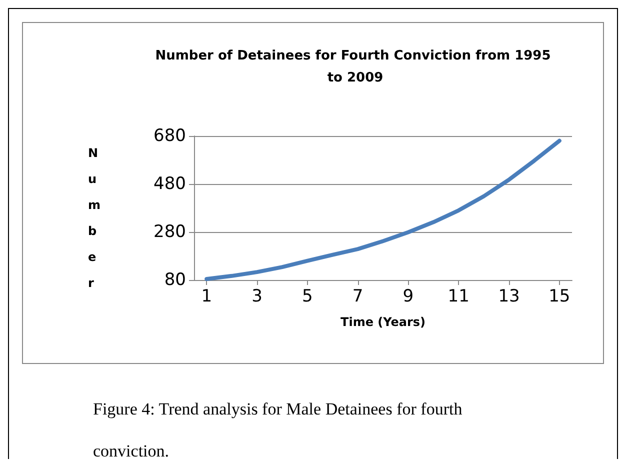  I want to click on x-tick-label: 5, so click(307, 296).